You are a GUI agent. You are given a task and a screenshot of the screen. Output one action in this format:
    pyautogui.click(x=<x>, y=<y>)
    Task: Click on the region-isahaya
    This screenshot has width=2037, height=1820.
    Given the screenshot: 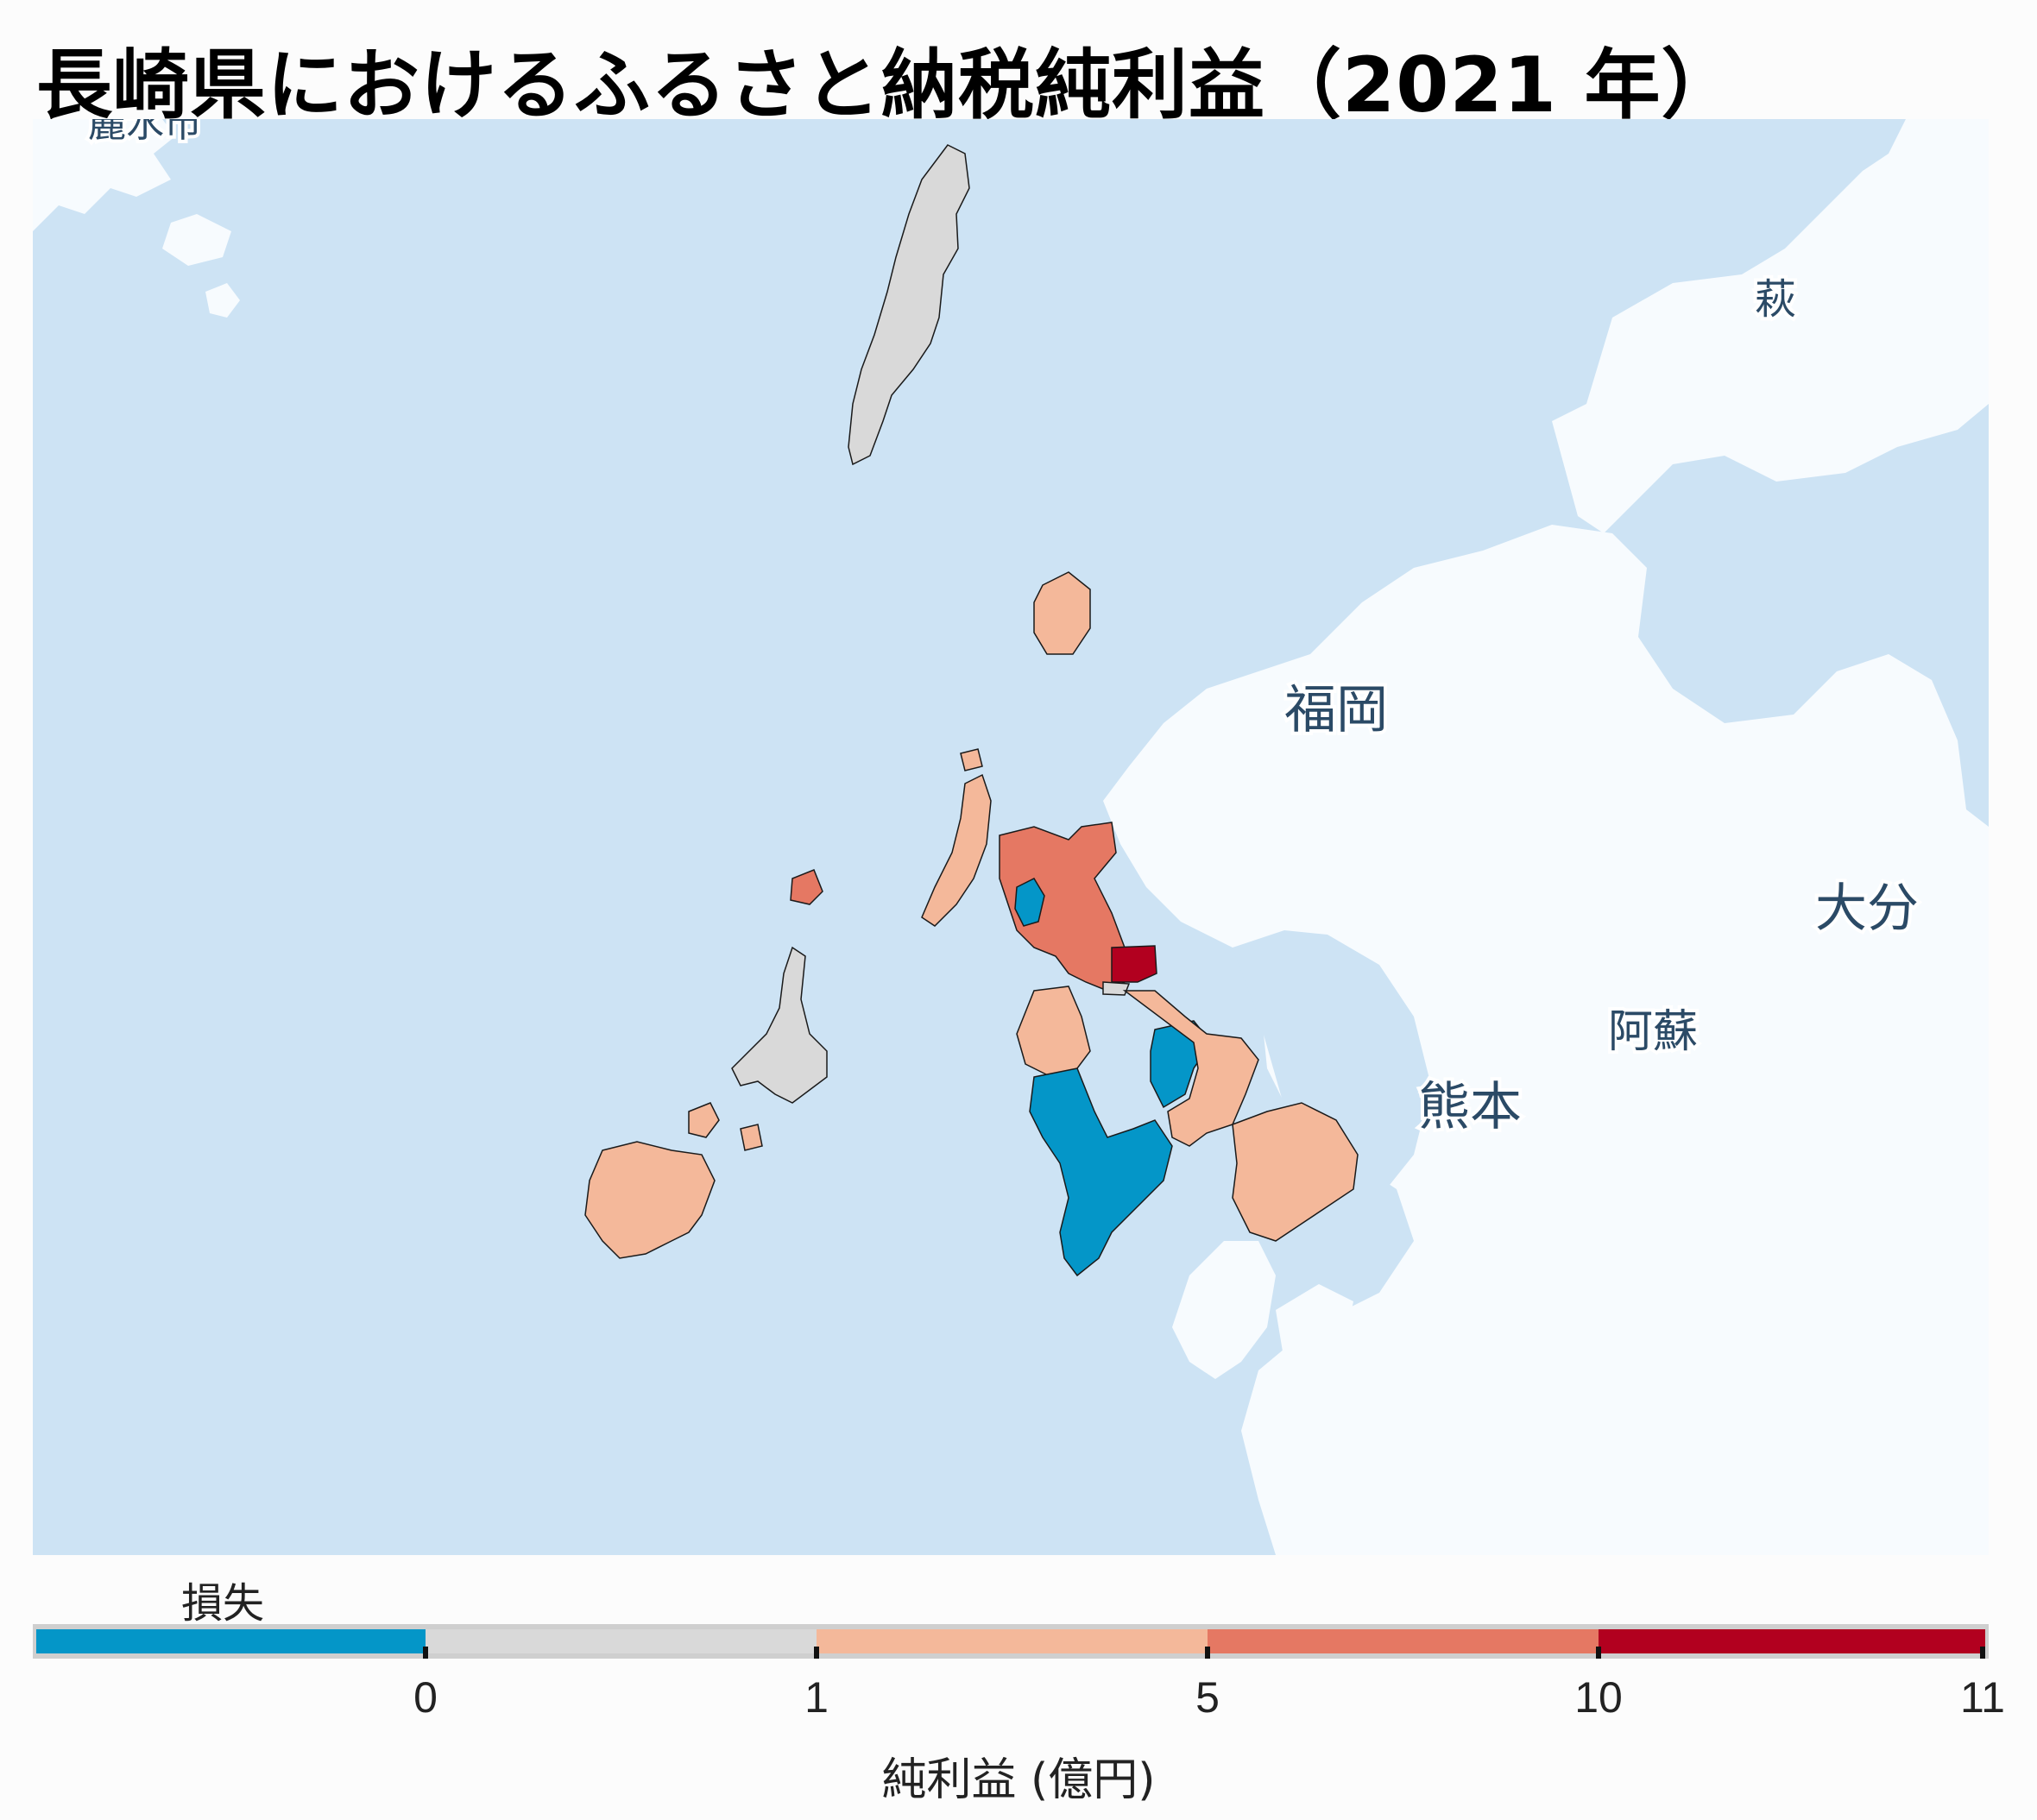 What is the action you would take?
    pyautogui.click(x=1190, y=1068)
    